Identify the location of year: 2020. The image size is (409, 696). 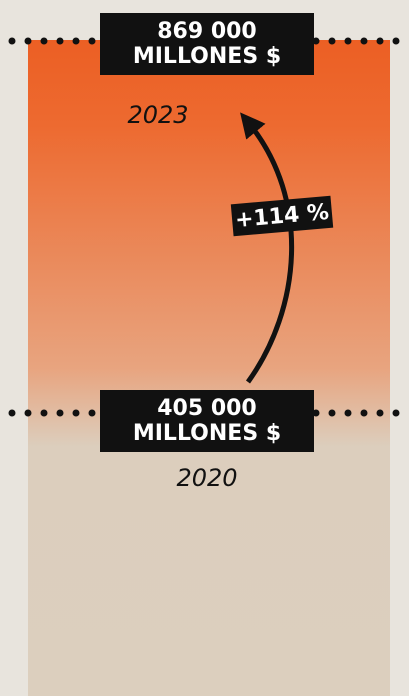
(206, 478).